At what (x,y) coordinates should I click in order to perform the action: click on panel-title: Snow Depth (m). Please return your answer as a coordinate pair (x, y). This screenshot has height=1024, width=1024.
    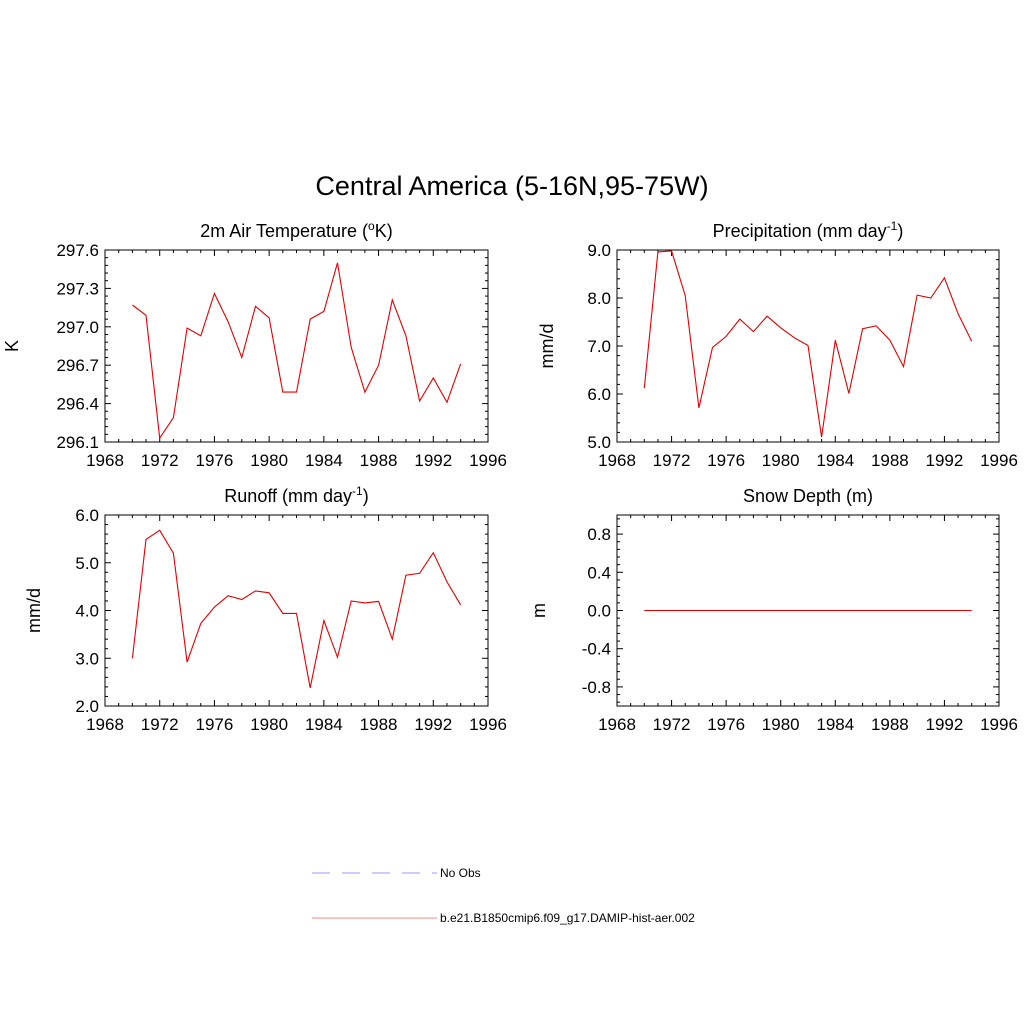
    Looking at the image, I should click on (808, 496).